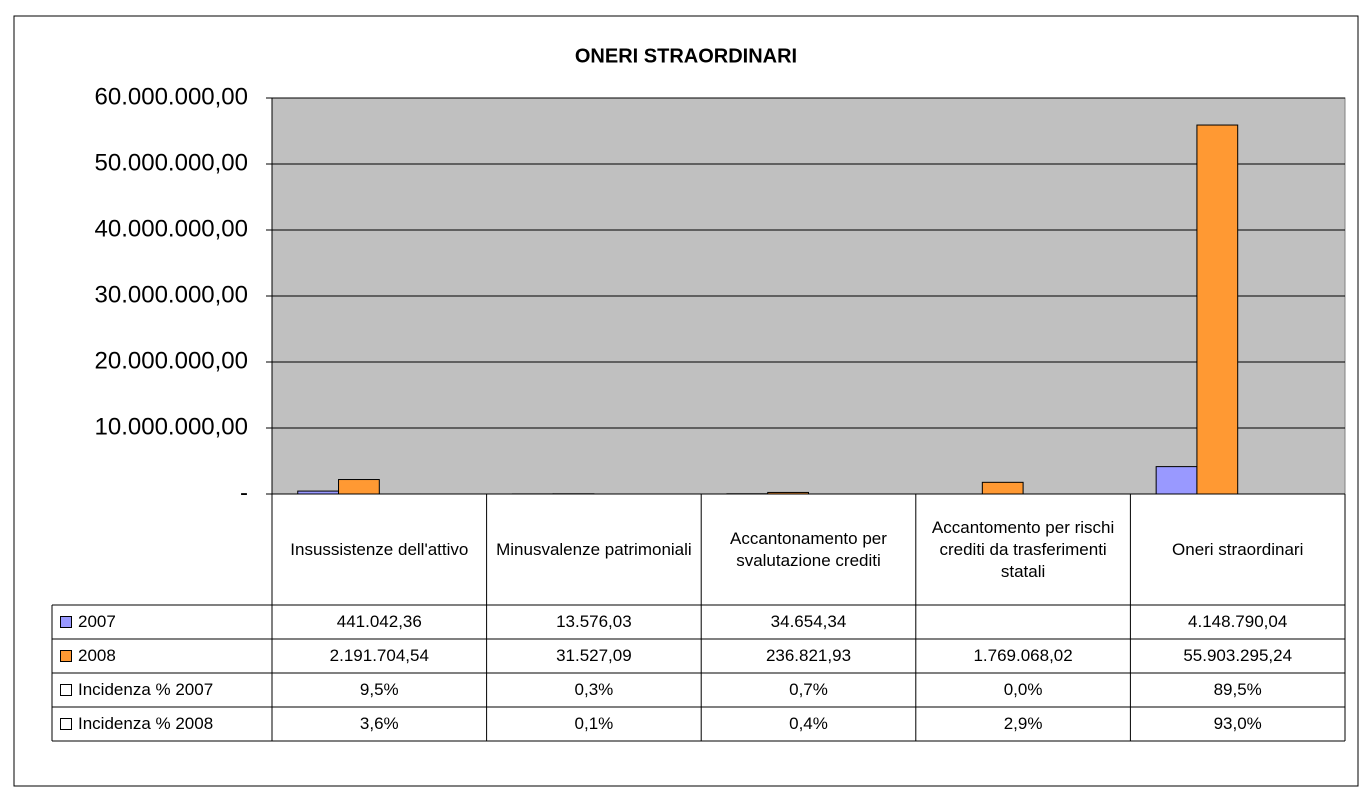  Describe the element at coordinates (379, 549) in the screenshot. I see `category-label: Insussistenze dell'attivo` at that location.